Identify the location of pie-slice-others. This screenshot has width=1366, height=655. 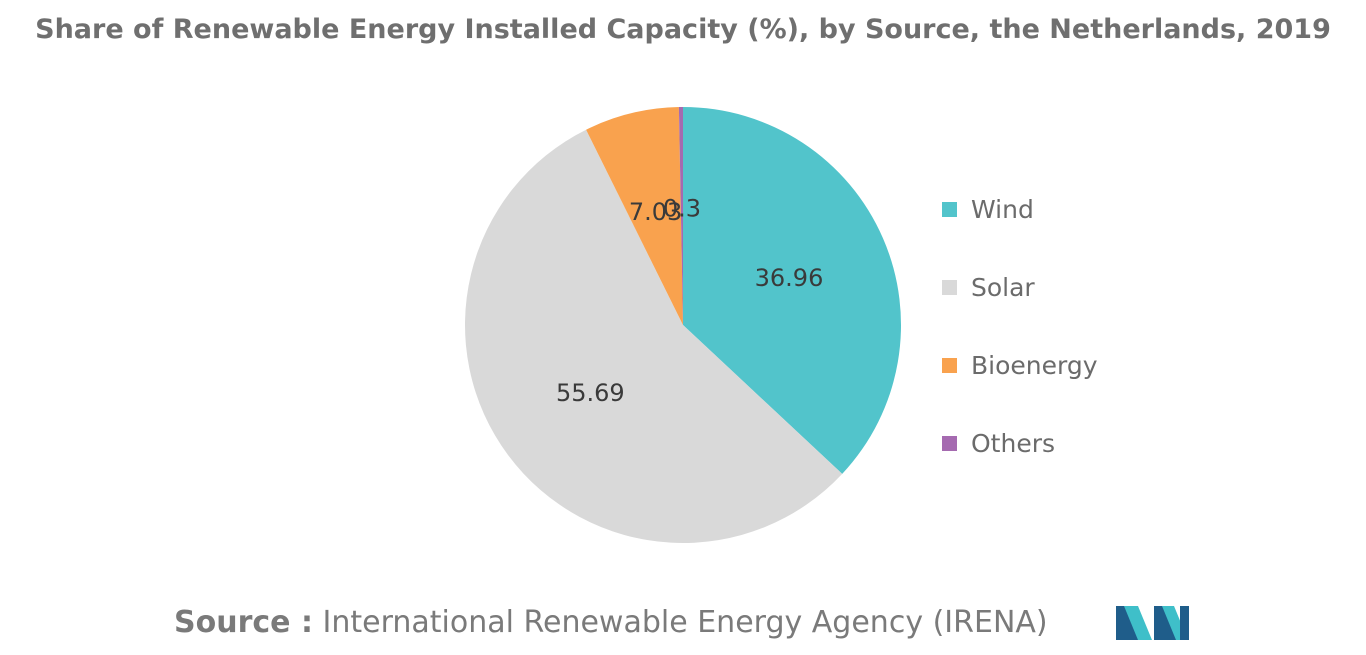
(680, 216).